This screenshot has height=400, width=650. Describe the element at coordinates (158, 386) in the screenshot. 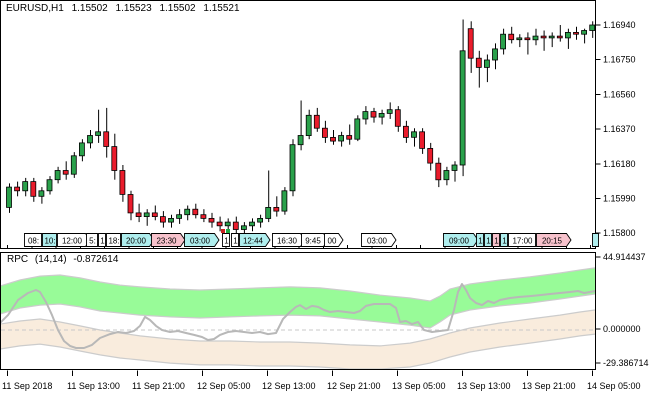

I see `time-axis-label: 11 Sep 21:00` at that location.